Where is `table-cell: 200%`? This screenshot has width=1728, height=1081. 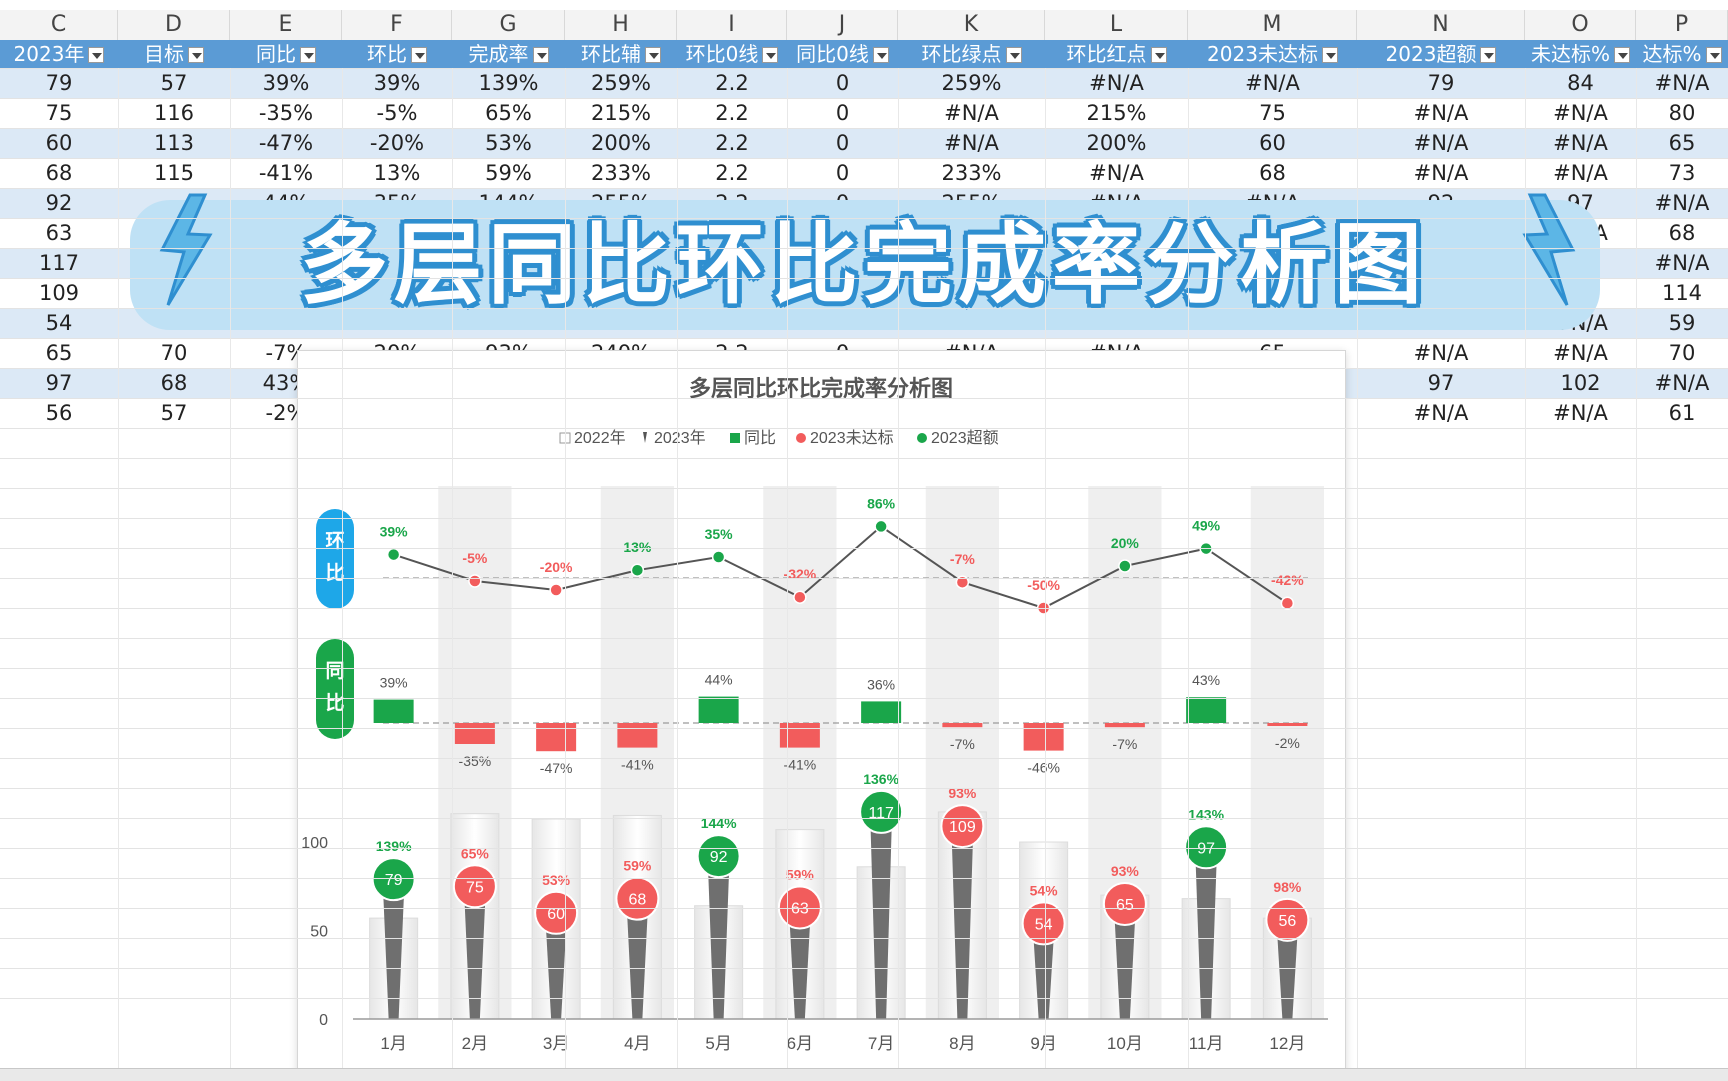 table-cell: 200% is located at coordinates (1116, 143).